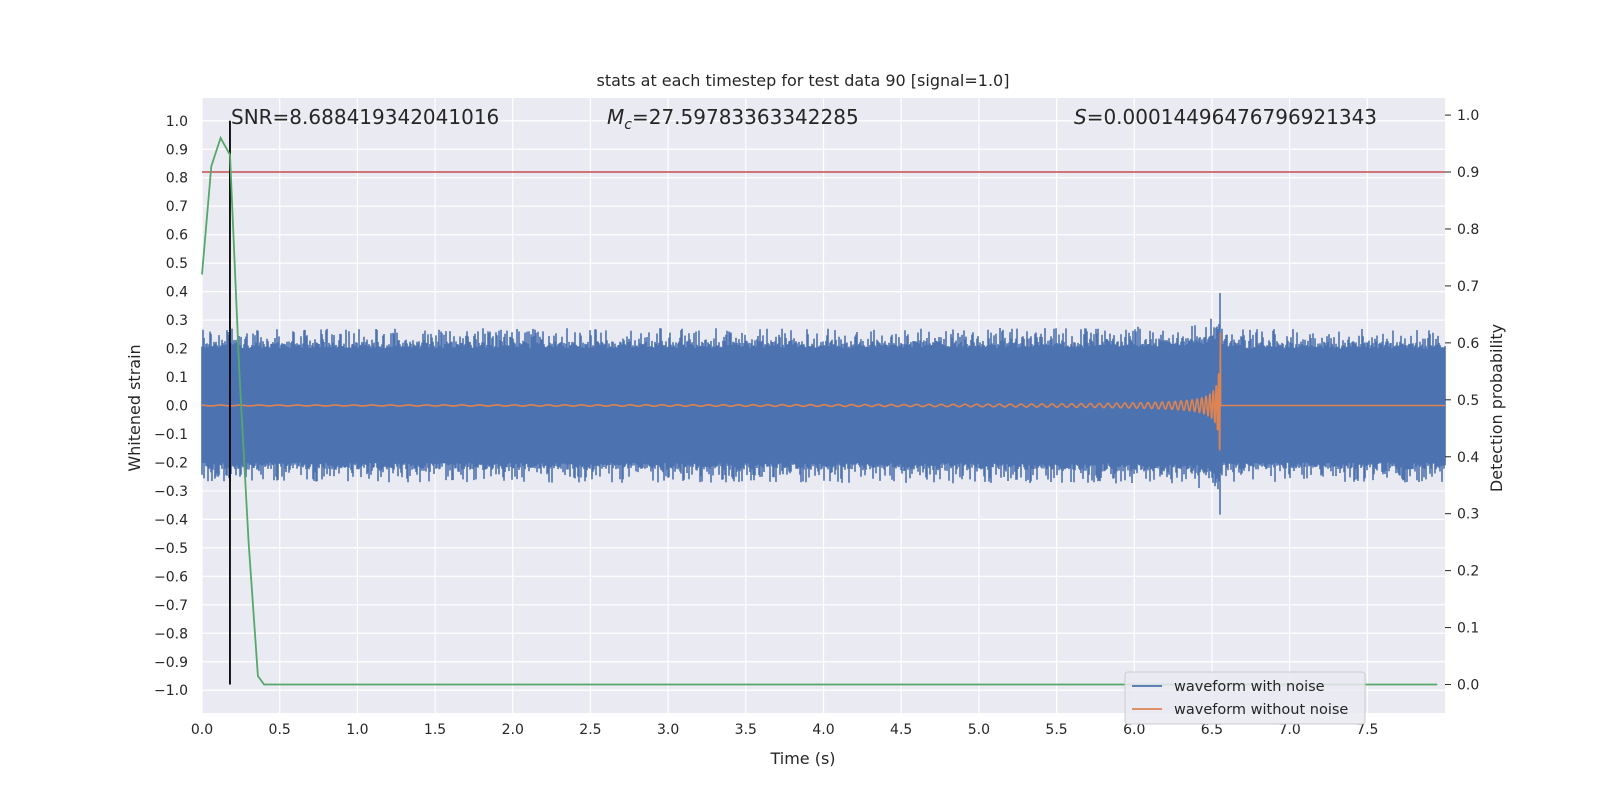 Image resolution: width=1600 pixels, height=800 pixels. I want to click on y-tick-label-right: 0.1, so click(1468, 629).